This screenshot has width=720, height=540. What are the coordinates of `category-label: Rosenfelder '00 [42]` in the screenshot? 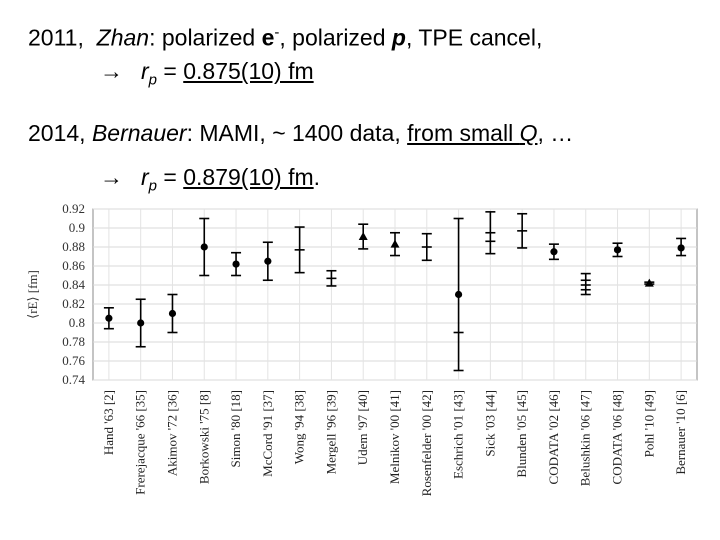 It's located at (426, 443).